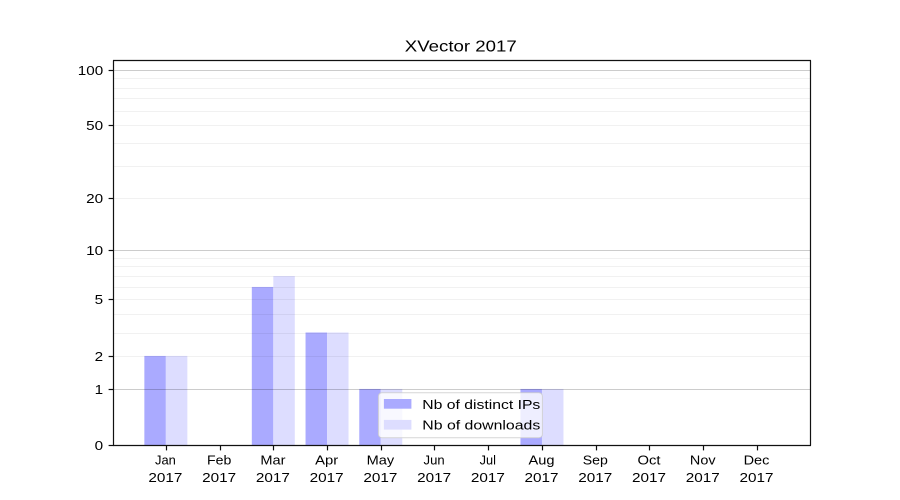 The width and height of the screenshot is (900, 500). Describe the element at coordinates (595, 460) in the screenshot. I see `svg-text: Sep` at that location.